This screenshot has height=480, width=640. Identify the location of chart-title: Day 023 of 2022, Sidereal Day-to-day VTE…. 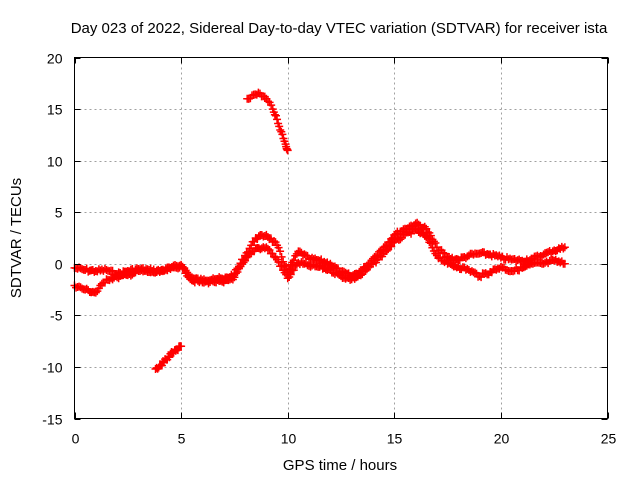
(339, 28).